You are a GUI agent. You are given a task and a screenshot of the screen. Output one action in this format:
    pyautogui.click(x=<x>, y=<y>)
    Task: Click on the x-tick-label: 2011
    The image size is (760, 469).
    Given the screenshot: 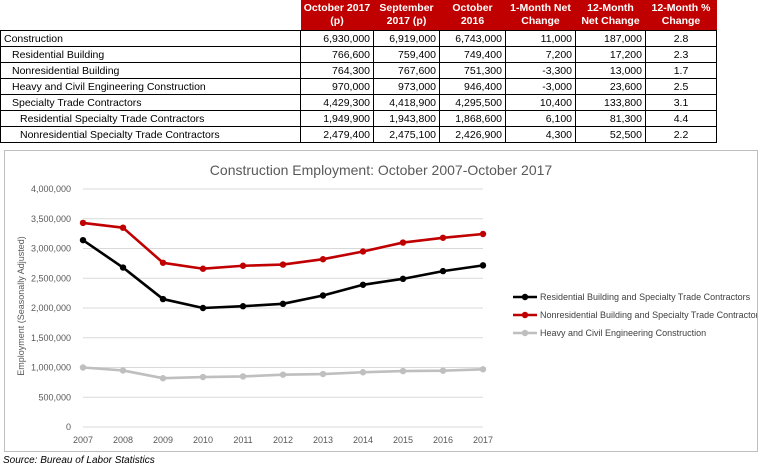 What is the action you would take?
    pyautogui.click(x=242, y=440)
    